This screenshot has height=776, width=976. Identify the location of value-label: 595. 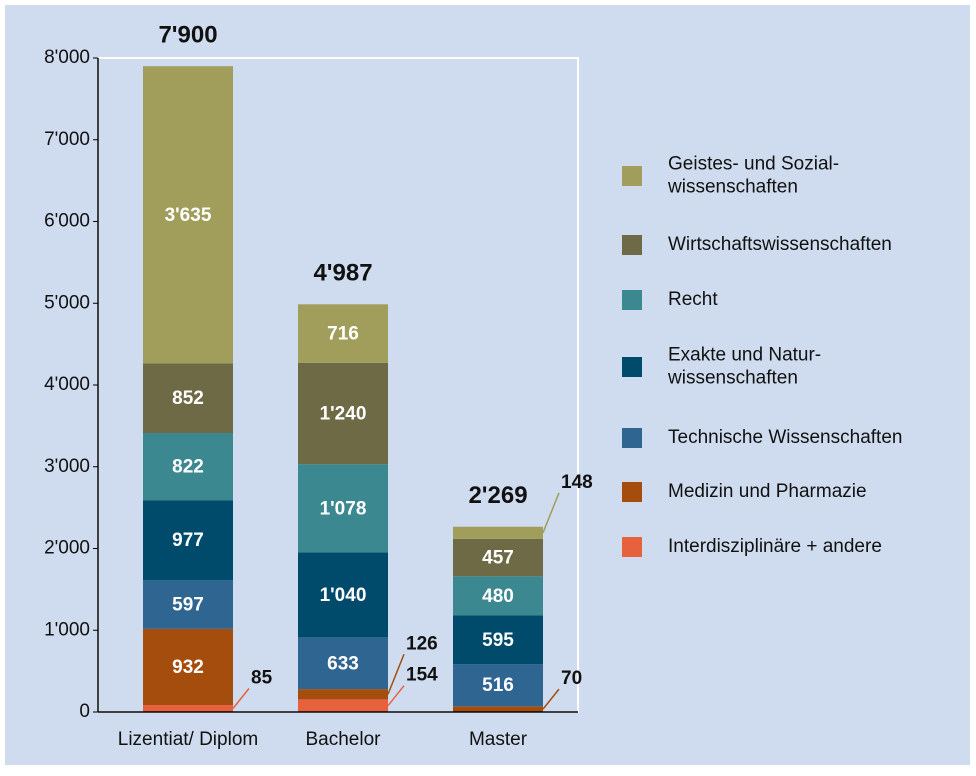
(498, 640).